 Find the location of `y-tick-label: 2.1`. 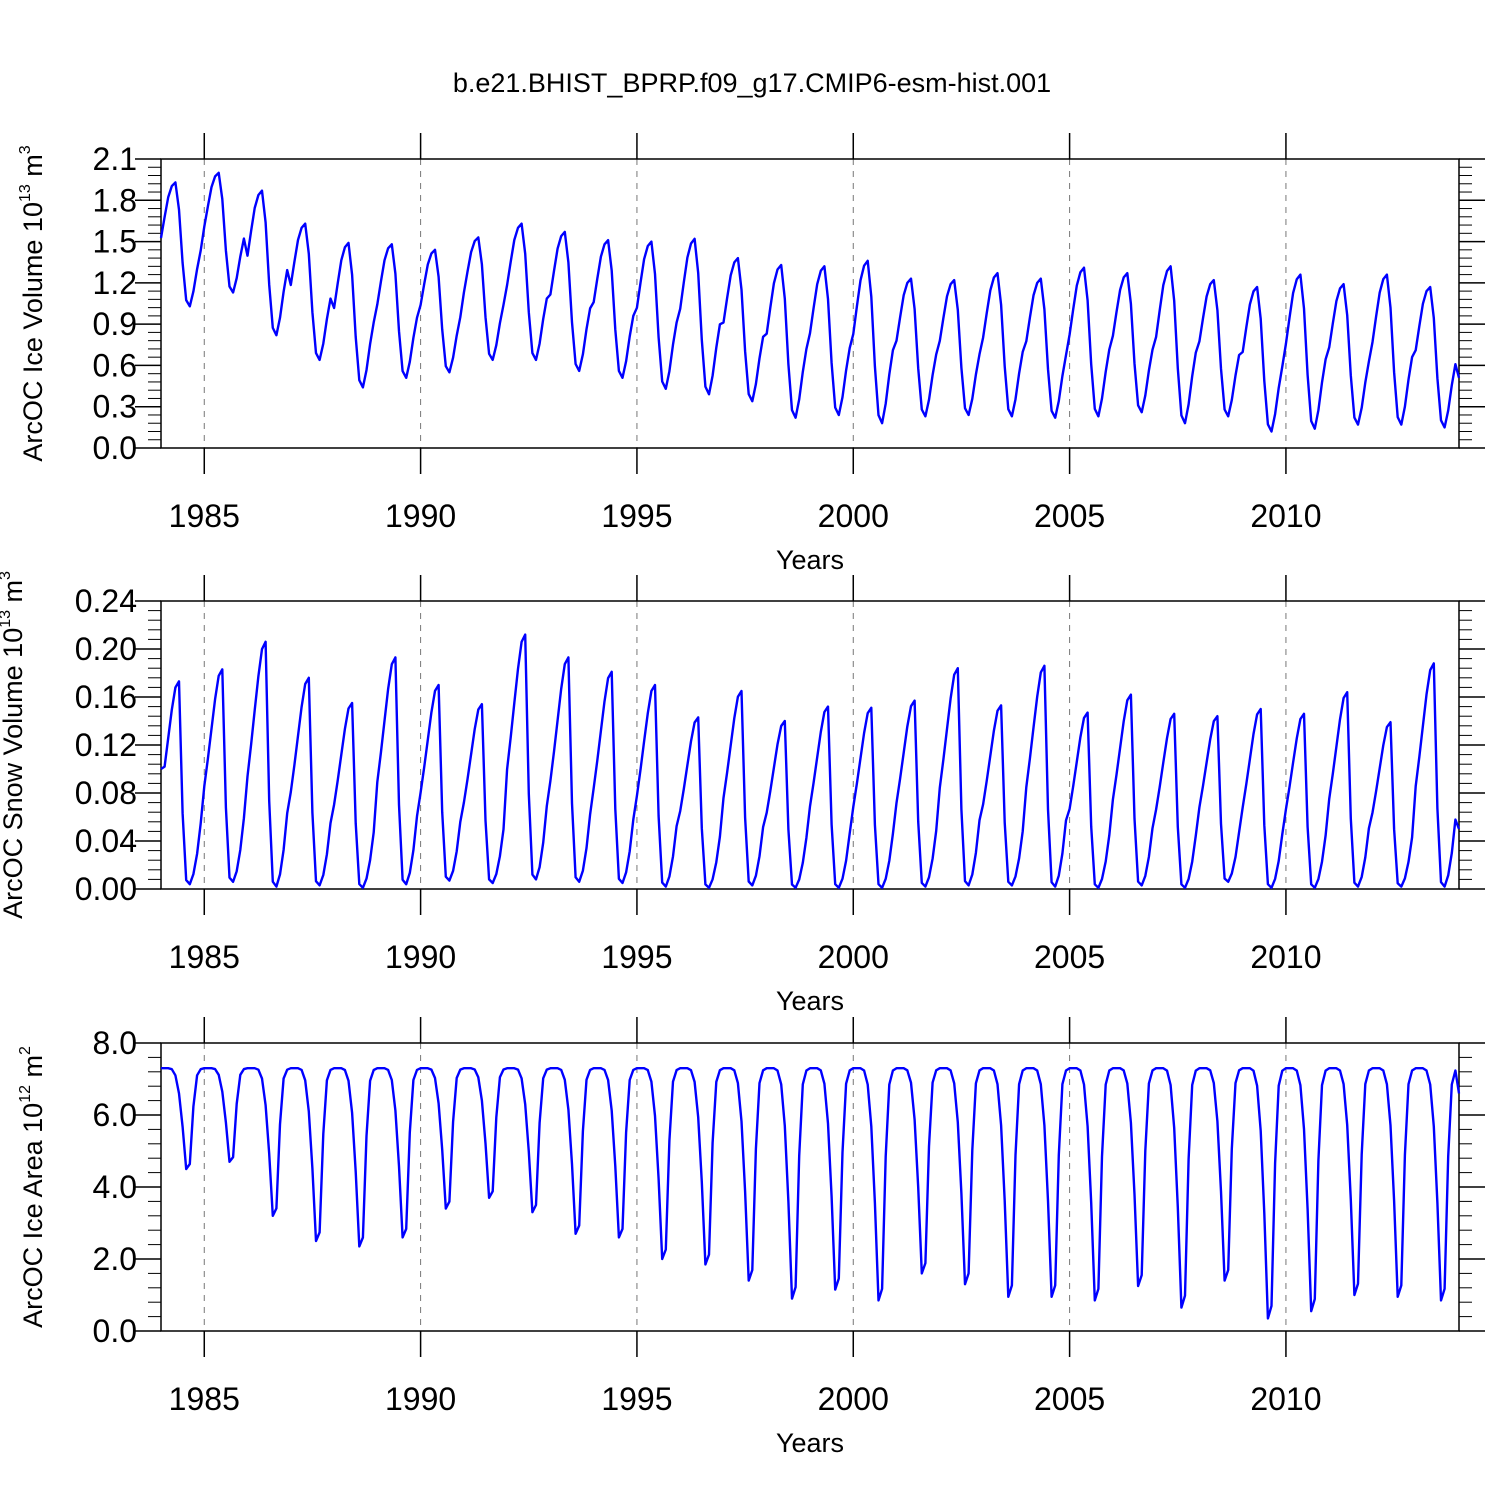

y-tick-label: 2.1 is located at coordinates (115, 159).